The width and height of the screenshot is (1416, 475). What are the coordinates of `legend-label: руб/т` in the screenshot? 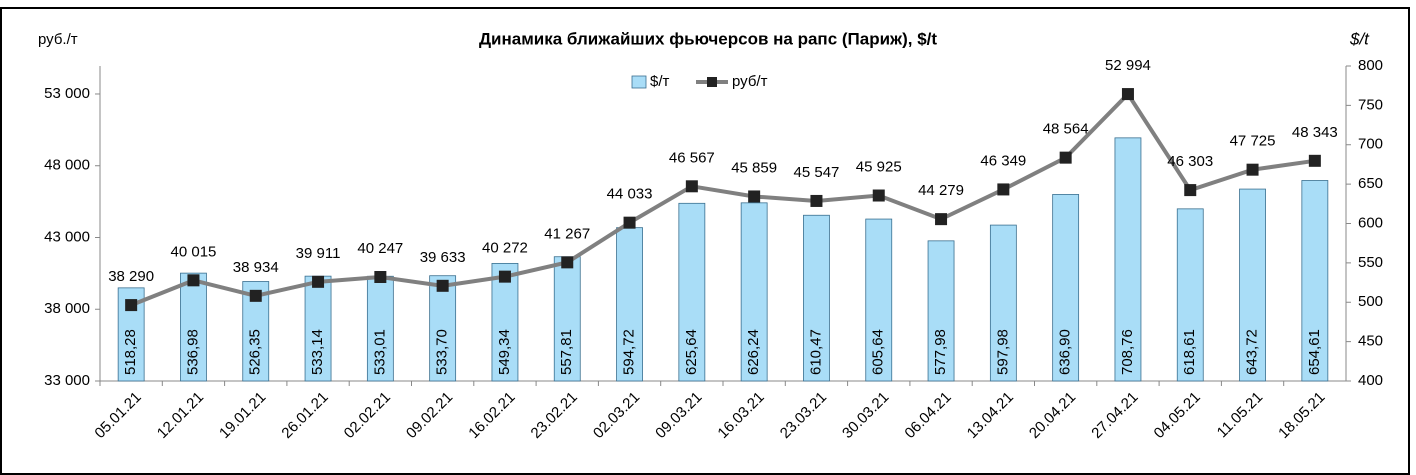 It's located at (750, 81).